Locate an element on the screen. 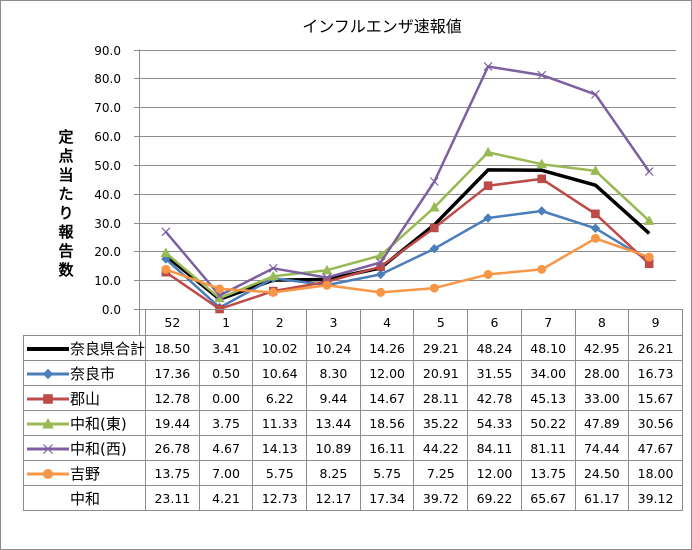  data-label: 17.36 is located at coordinates (172, 373).